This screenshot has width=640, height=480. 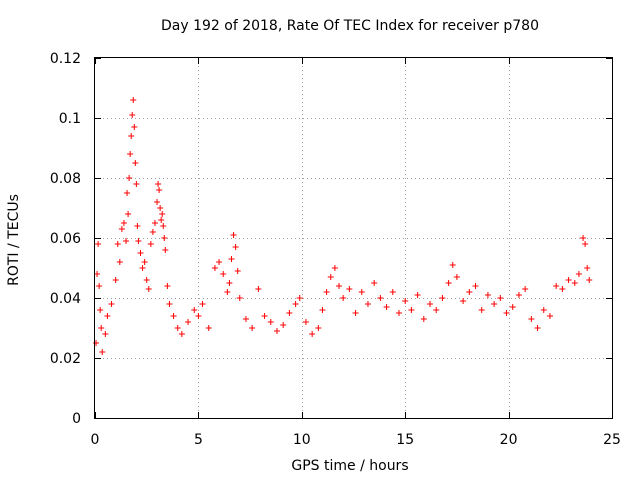 I want to click on x-tick-labels: 0 5 10 15 20 25, so click(x=356, y=440).